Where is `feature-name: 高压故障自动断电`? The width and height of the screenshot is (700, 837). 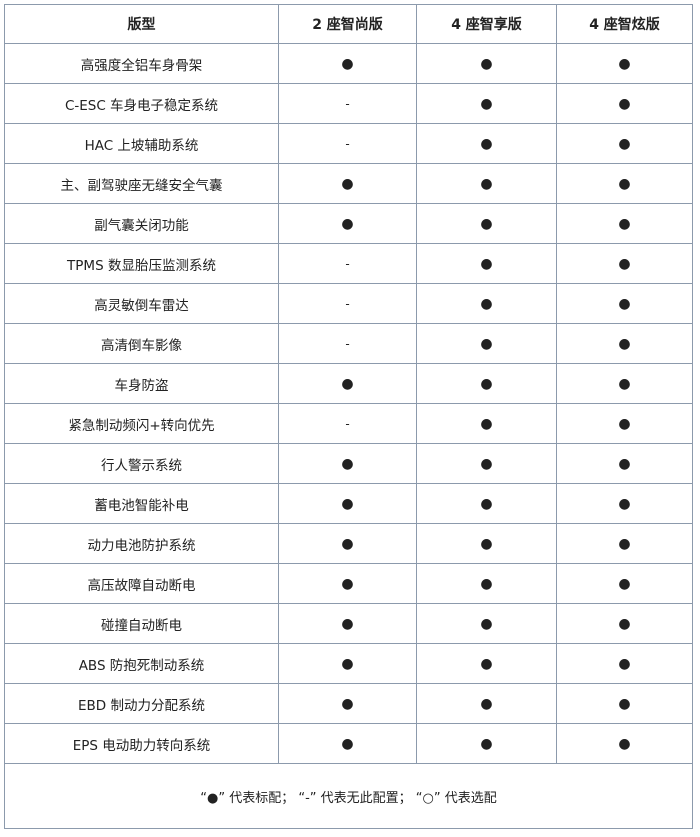
feature-name: 高压故障自动断电 is located at coordinates (141, 583).